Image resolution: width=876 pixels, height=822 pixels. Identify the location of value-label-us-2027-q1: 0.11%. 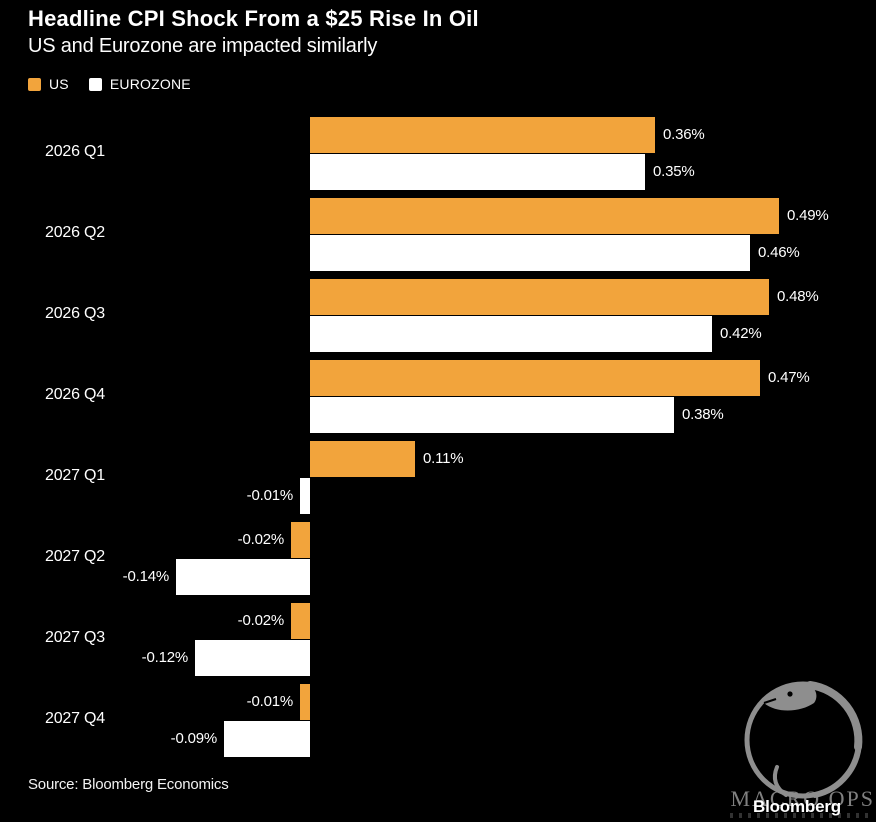
(443, 458).